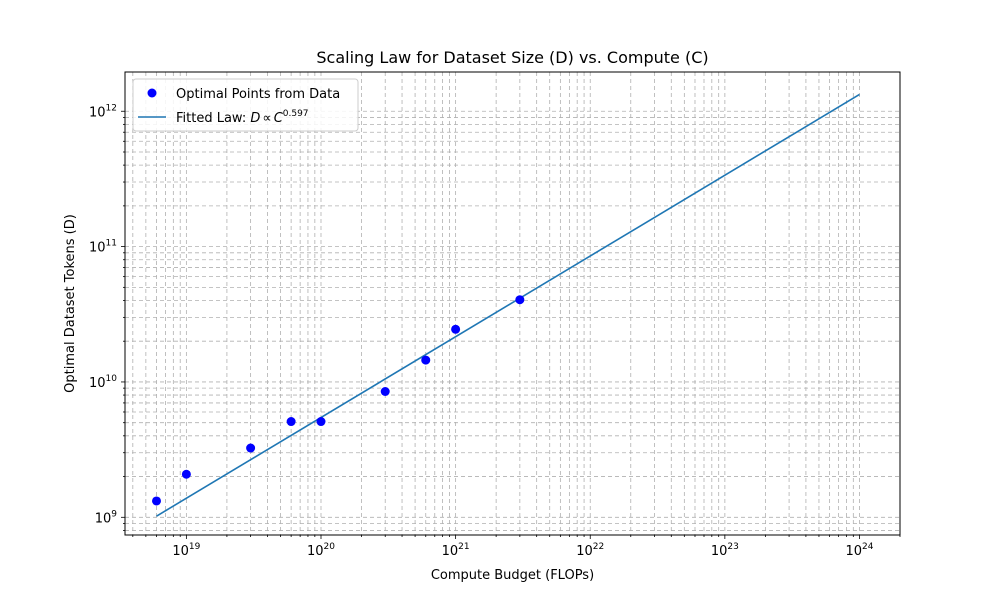 The height and width of the screenshot is (600, 1000). What do you see at coordinates (213, 118) in the screenshot?
I see `legend-fit-prefix: Fitted Law:` at bounding box center [213, 118].